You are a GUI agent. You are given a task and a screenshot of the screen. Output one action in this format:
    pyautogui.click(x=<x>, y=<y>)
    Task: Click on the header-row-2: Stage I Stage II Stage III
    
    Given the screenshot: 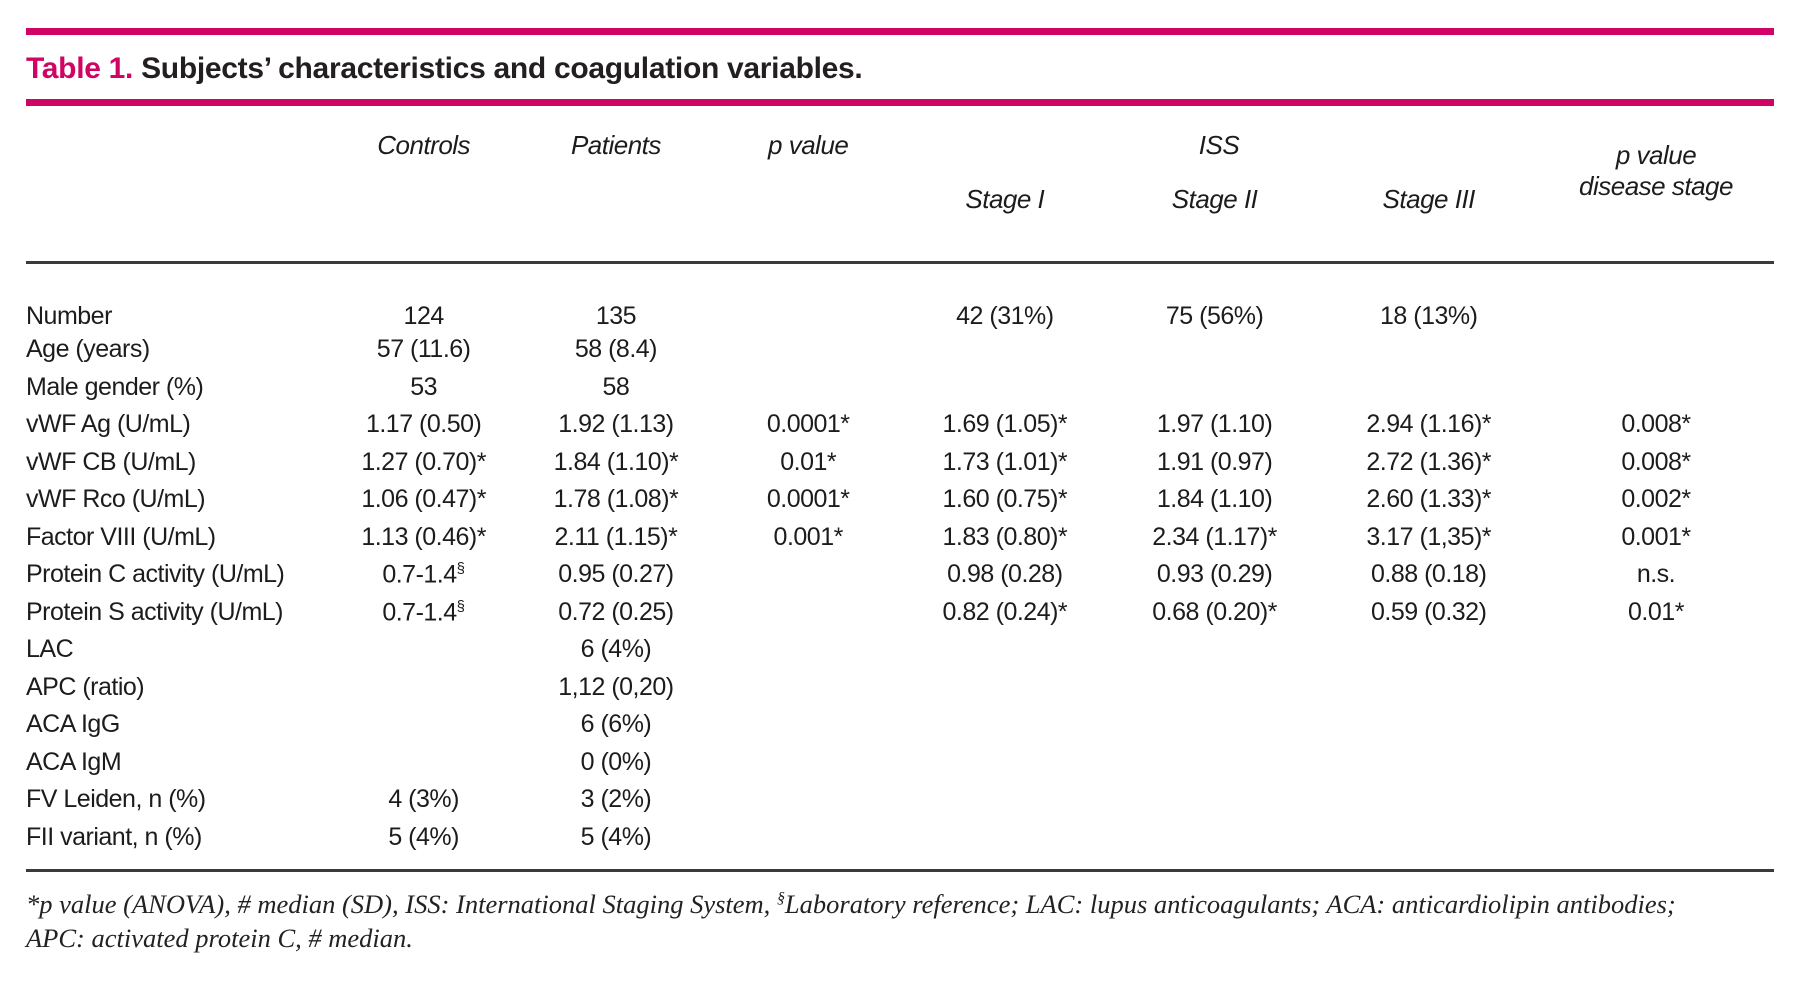 What is the action you would take?
    pyautogui.click(x=900, y=224)
    